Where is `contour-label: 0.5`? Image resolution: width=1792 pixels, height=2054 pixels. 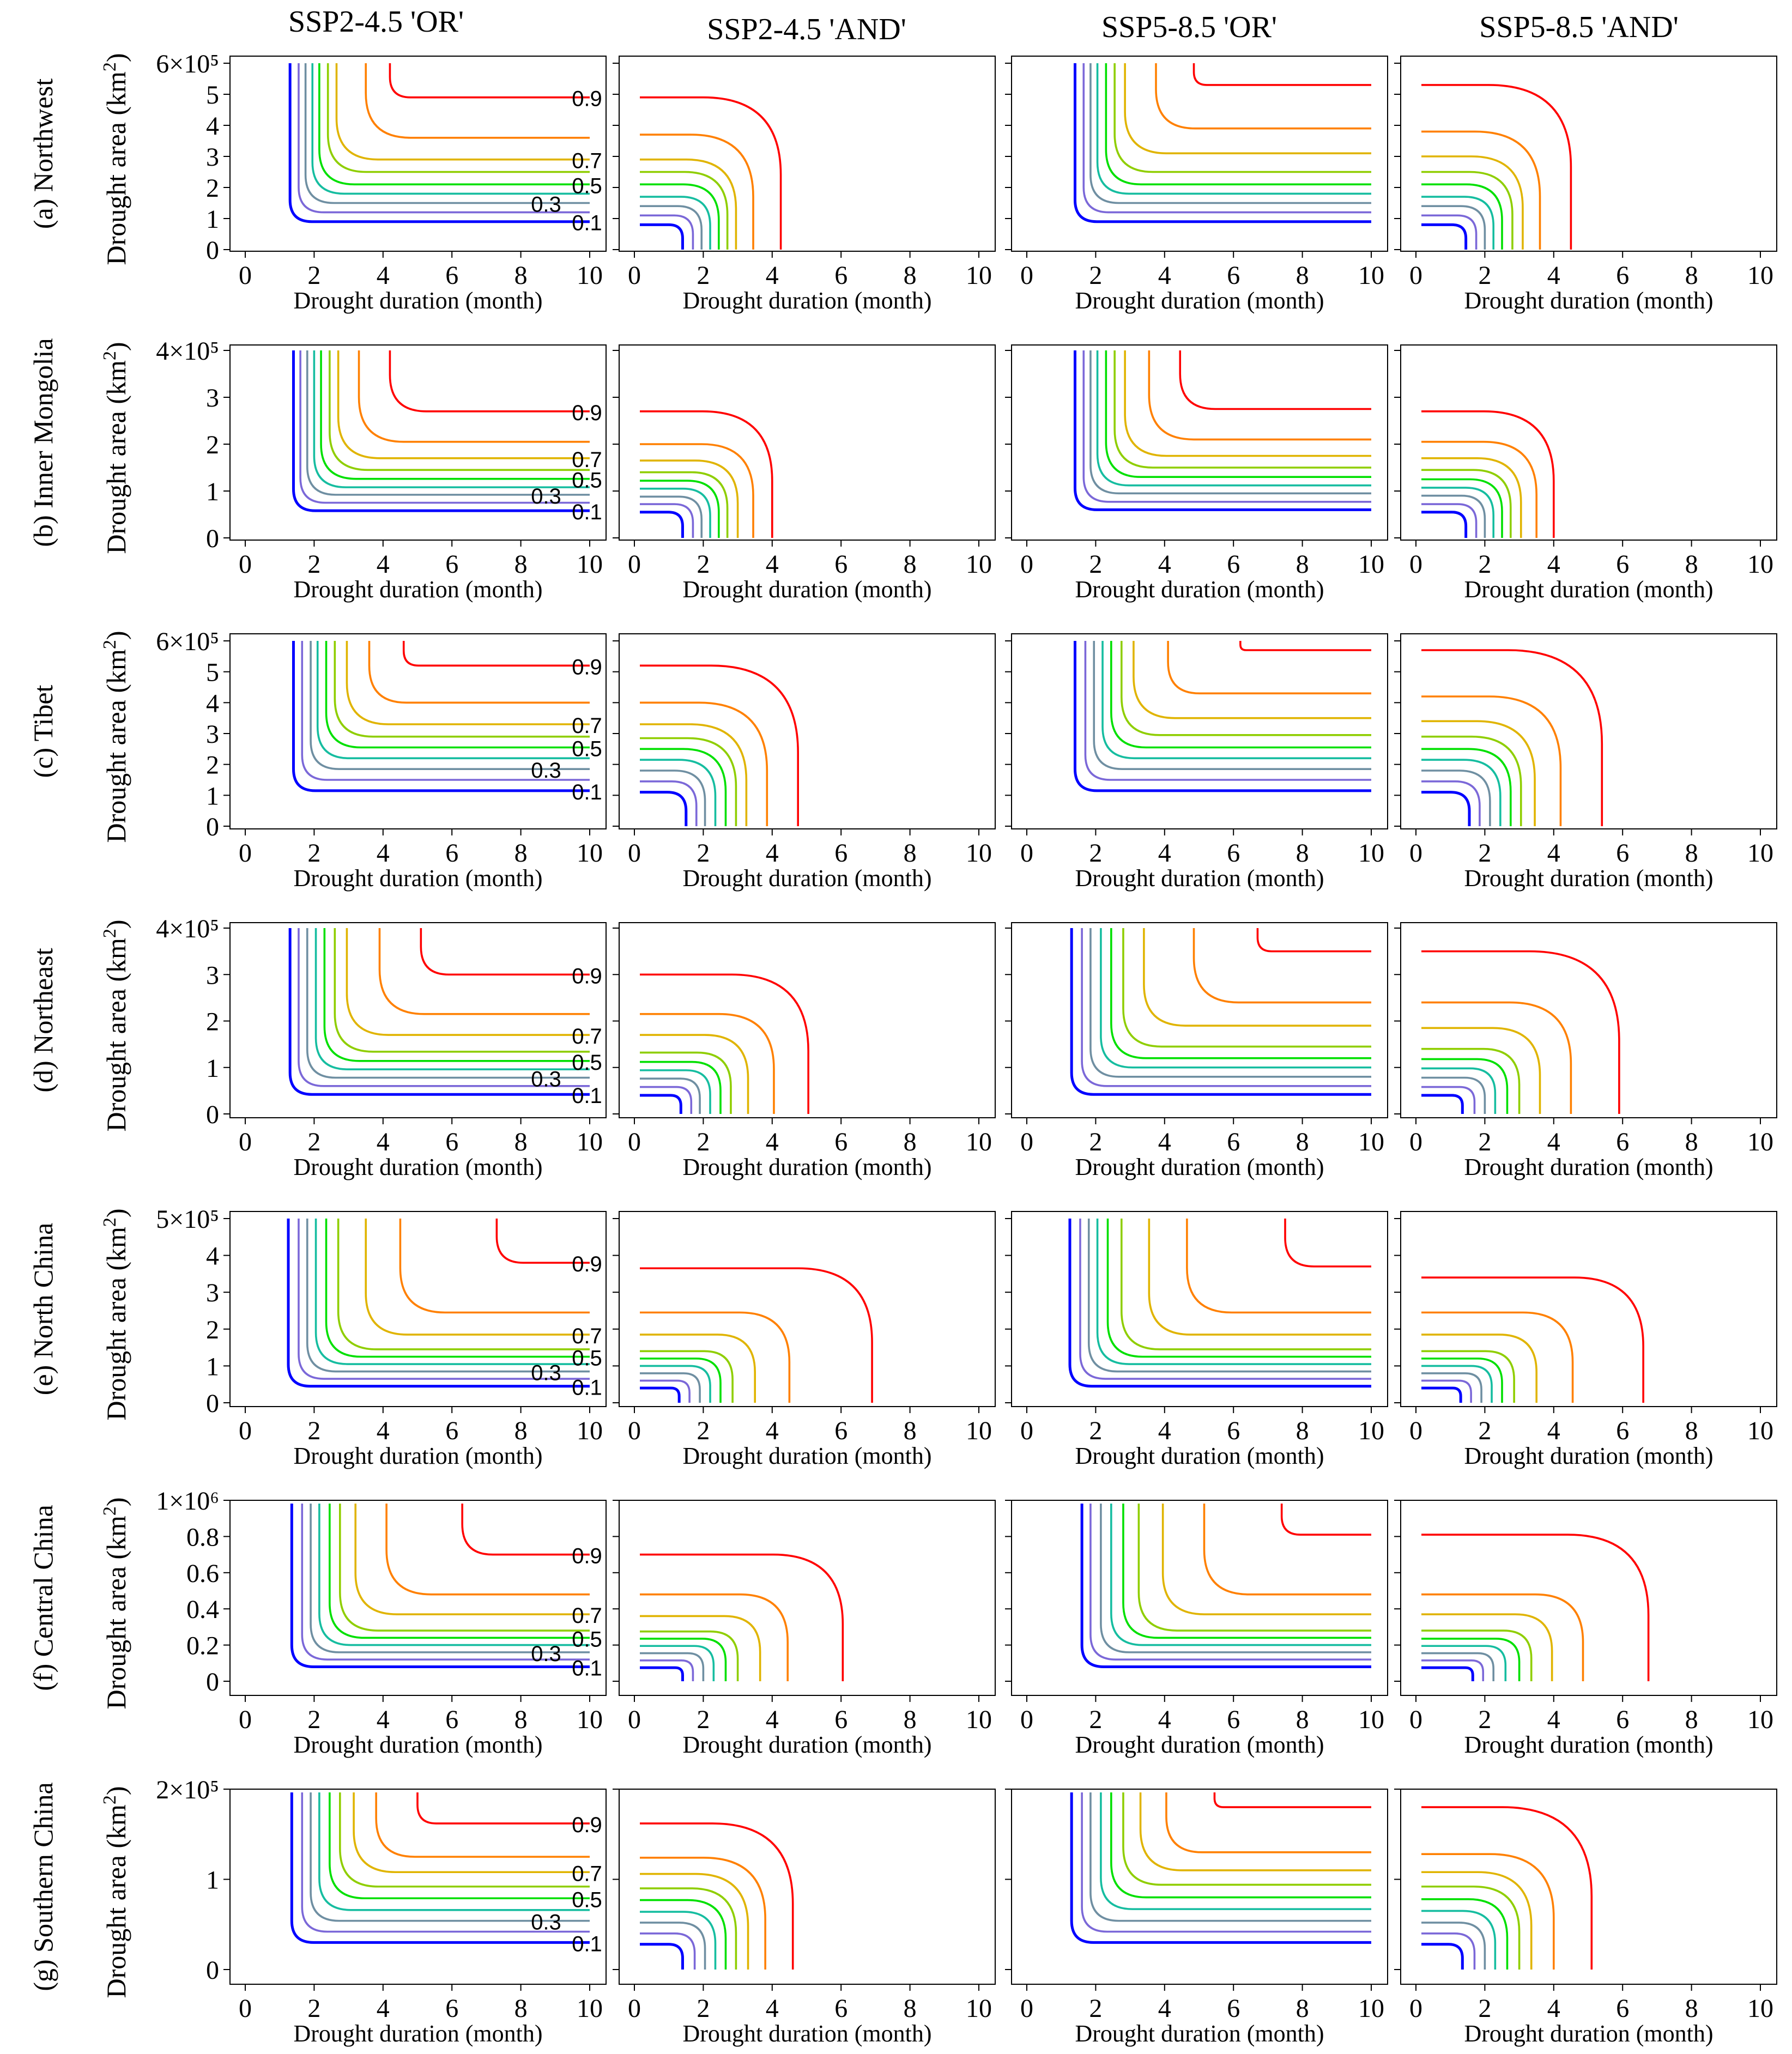
contour-label: 0.5 is located at coordinates (587, 1639).